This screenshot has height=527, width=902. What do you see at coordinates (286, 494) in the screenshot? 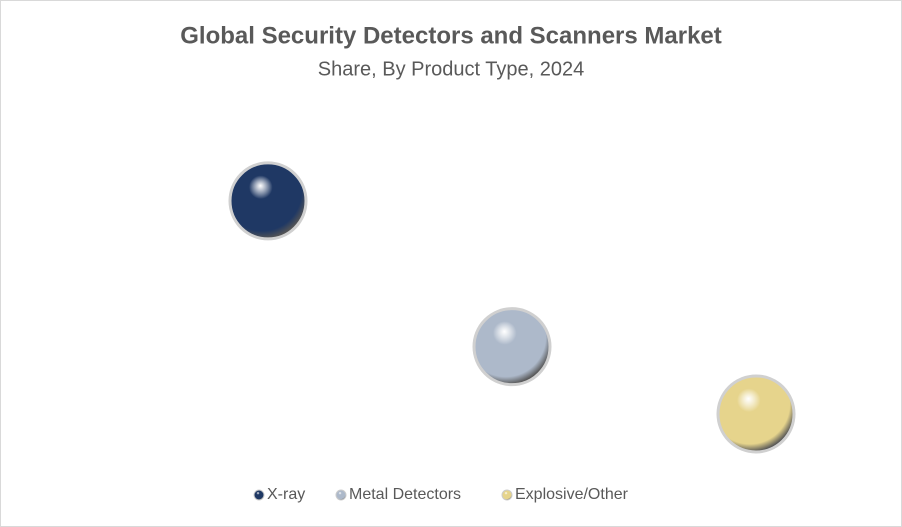
I see `legend-label: X-ray` at bounding box center [286, 494].